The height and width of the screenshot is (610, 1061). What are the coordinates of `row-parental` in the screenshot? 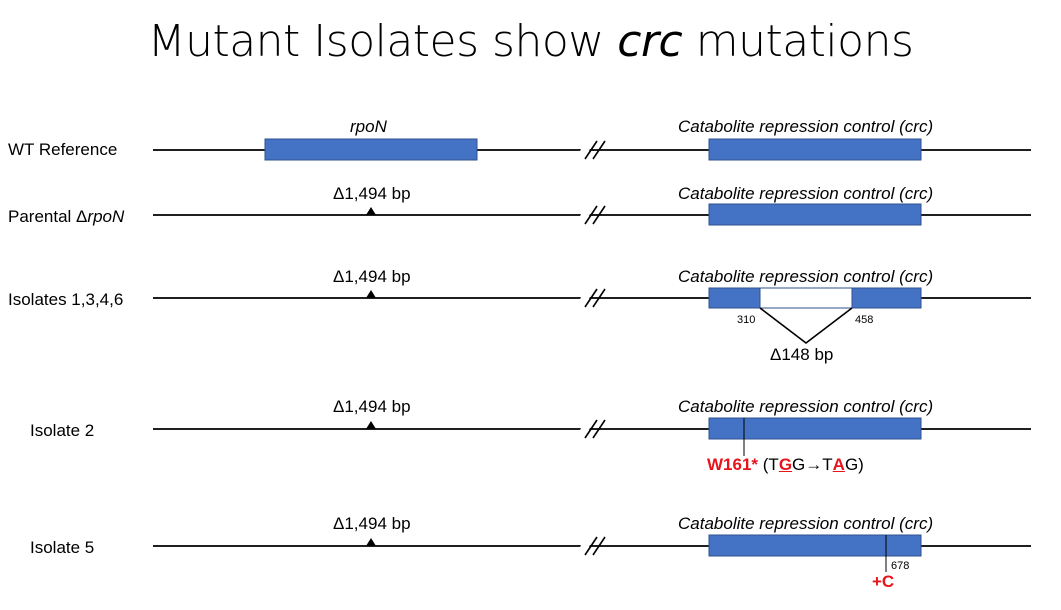 It's located at (592, 214).